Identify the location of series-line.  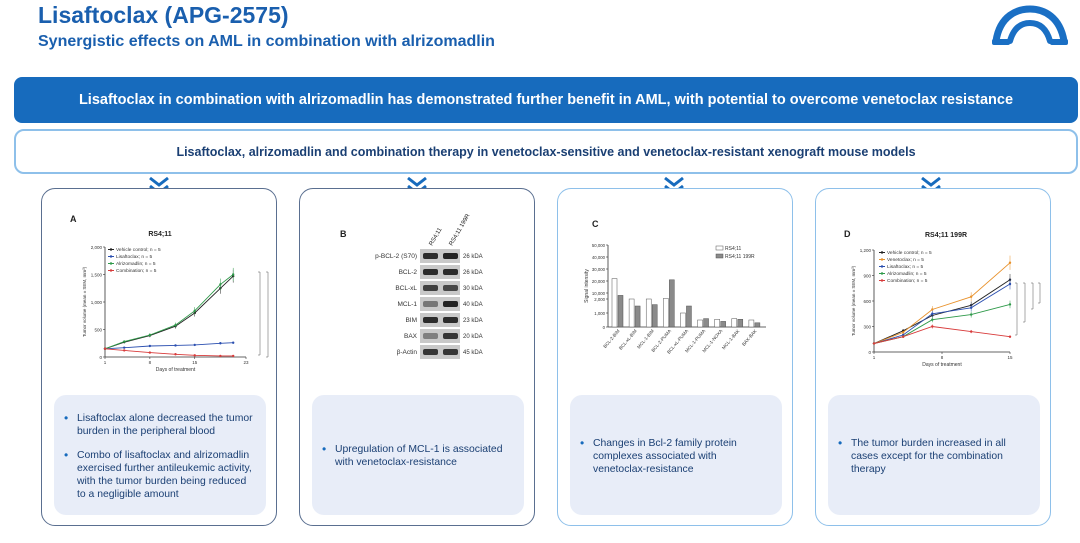
(169, 312).